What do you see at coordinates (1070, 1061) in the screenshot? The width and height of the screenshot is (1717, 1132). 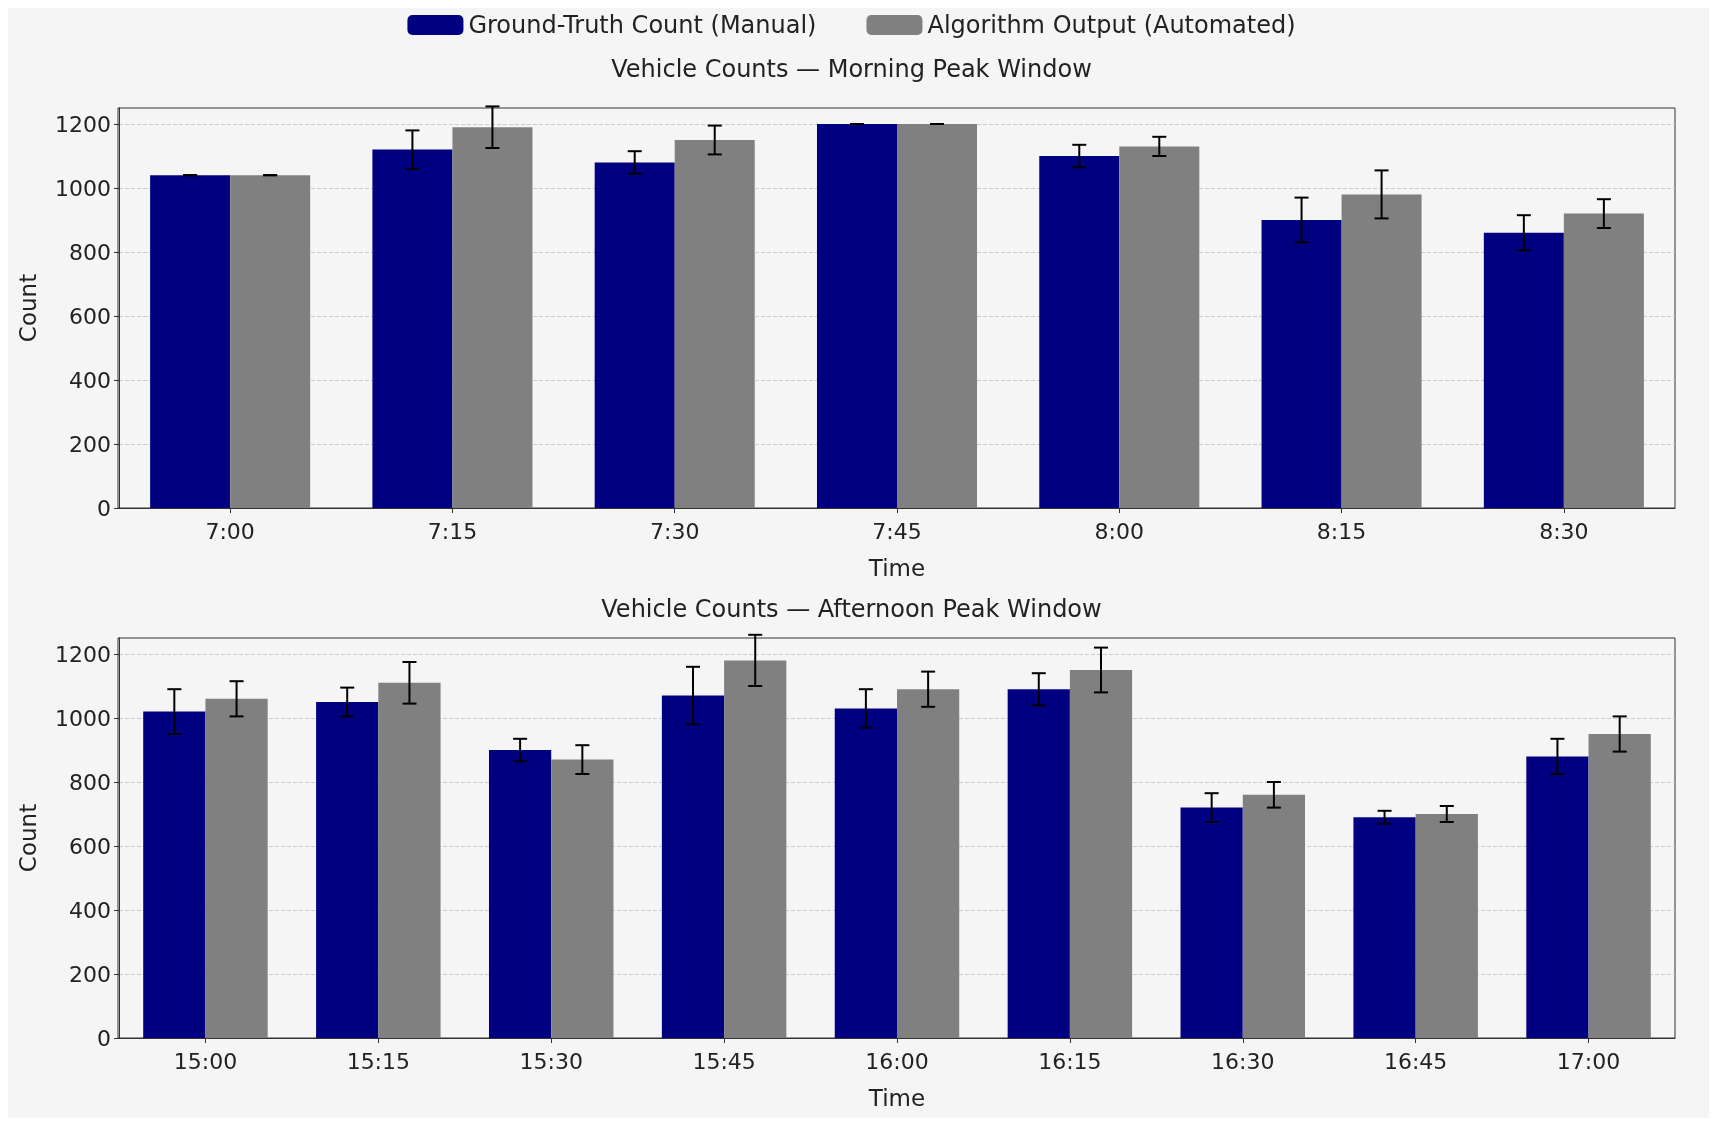 I see `x-tick-label: 16:15` at bounding box center [1070, 1061].